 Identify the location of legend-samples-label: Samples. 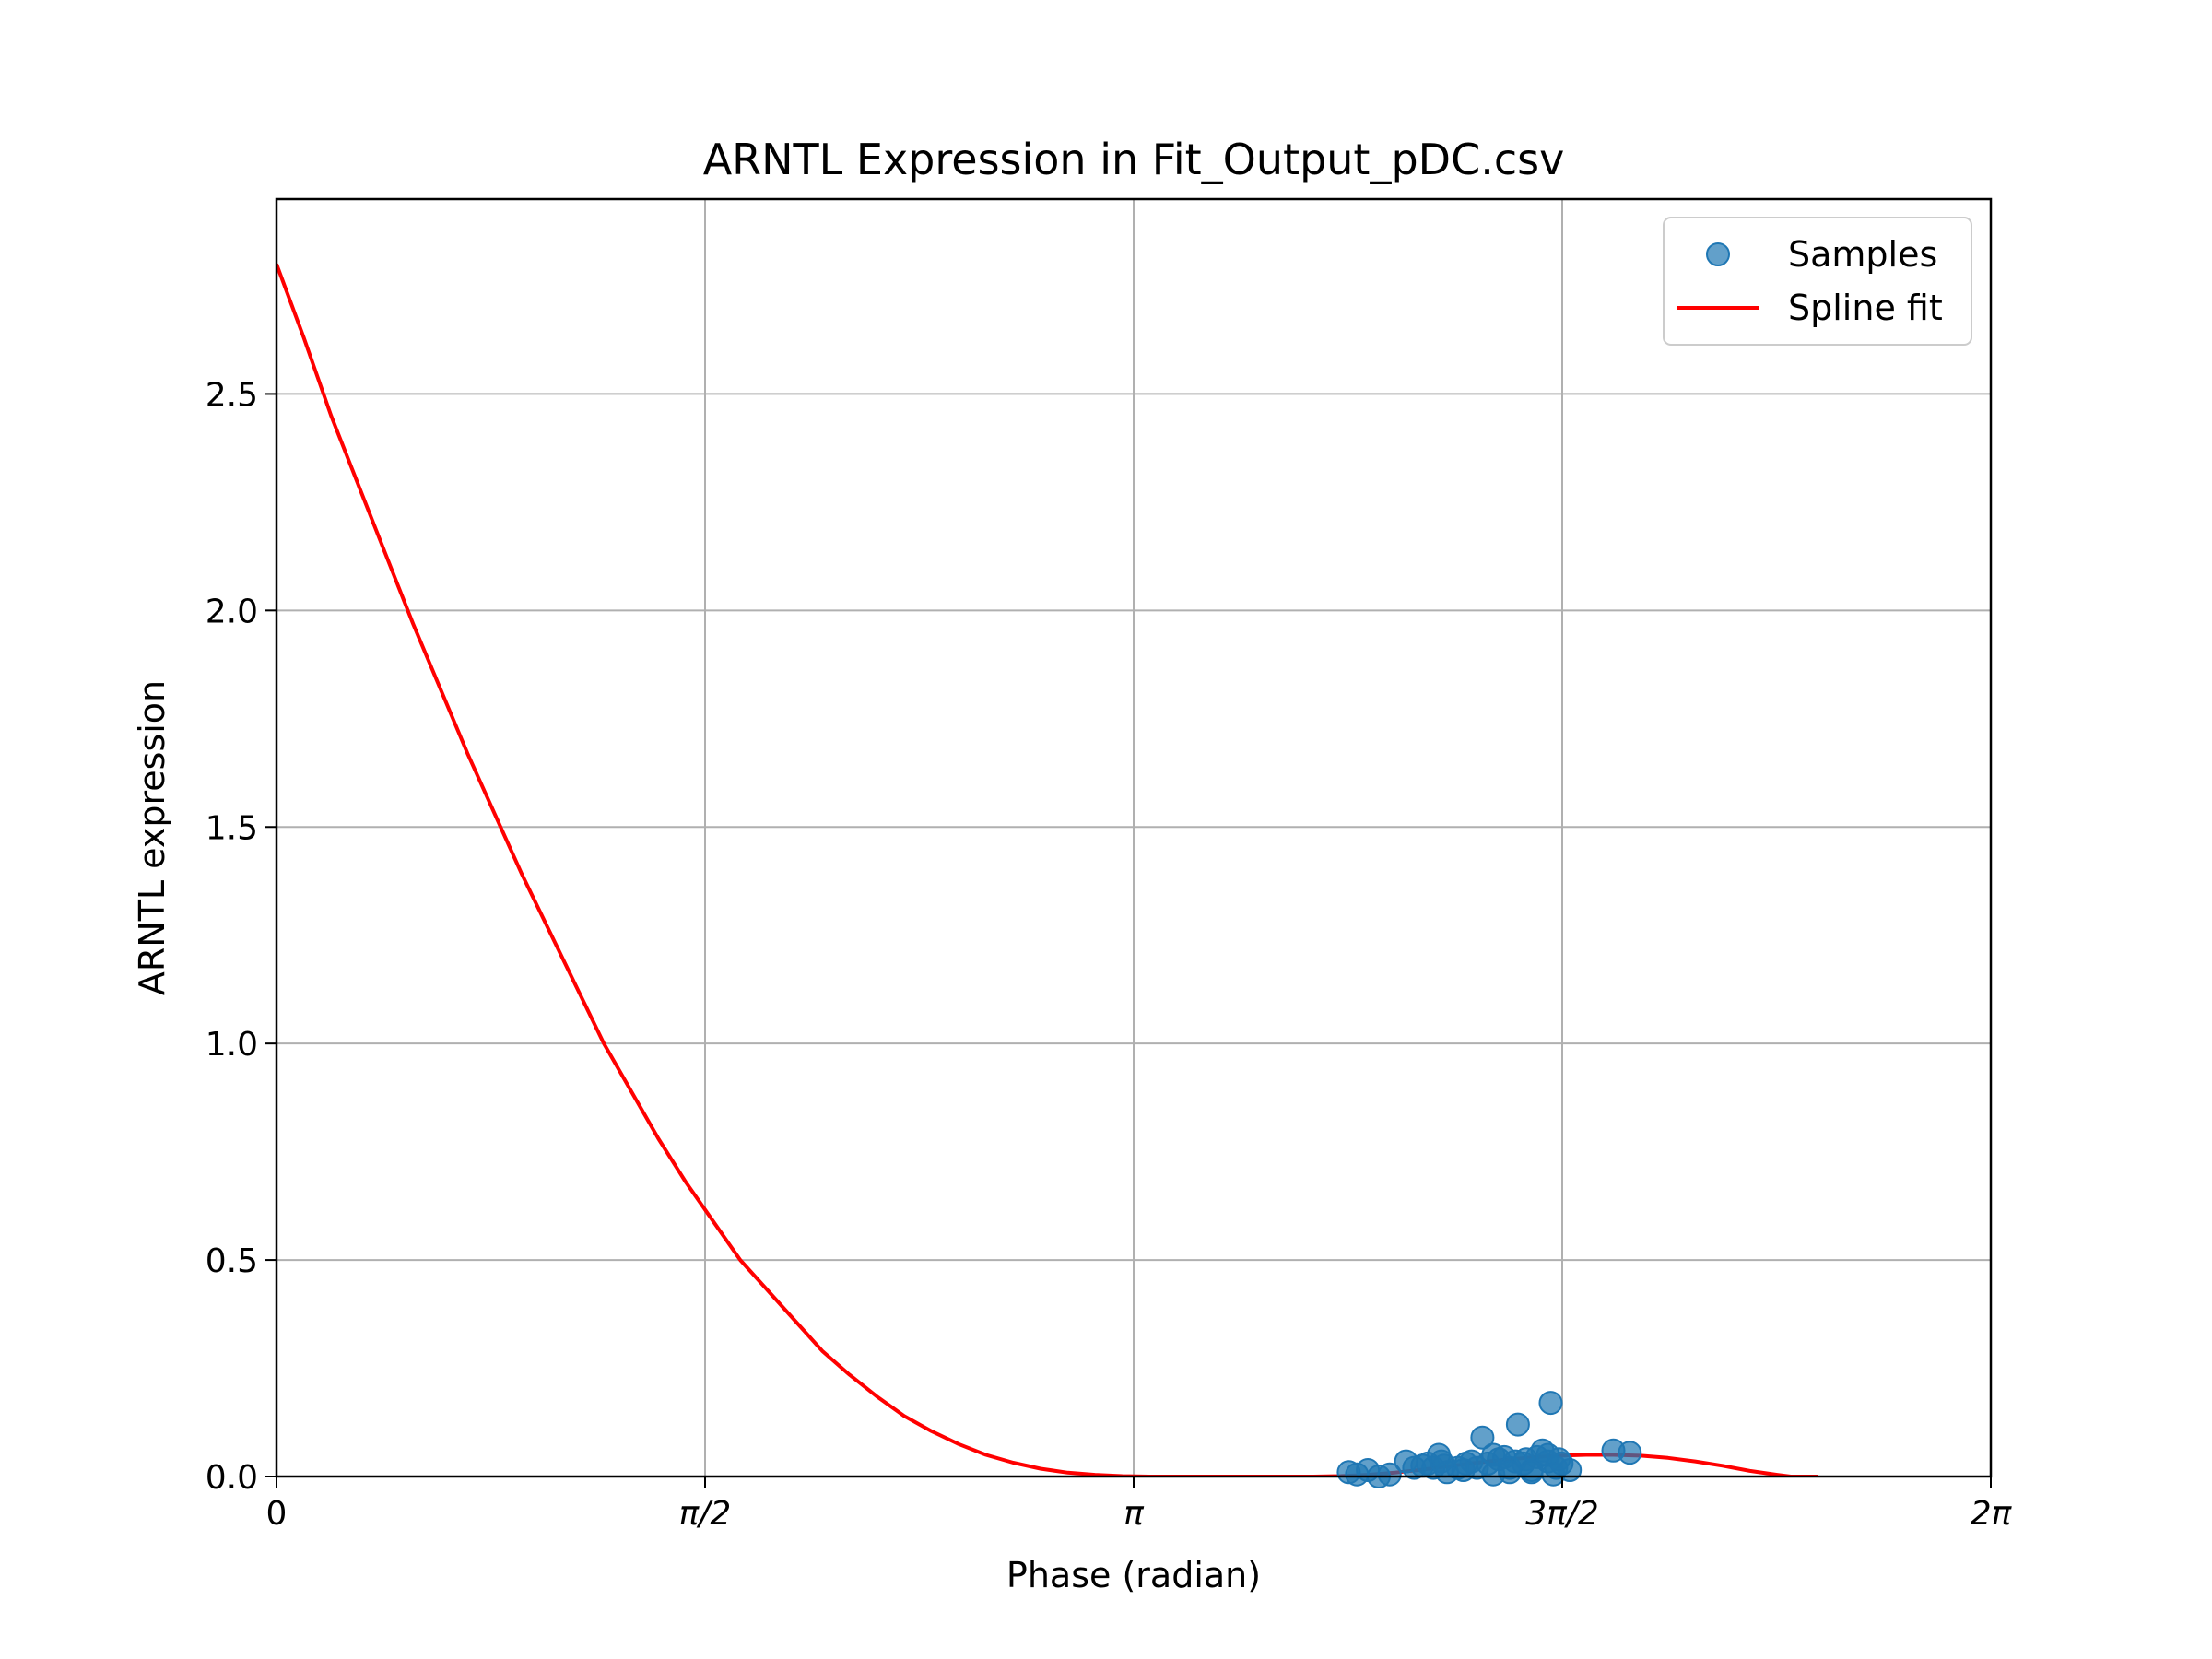
(1862, 254).